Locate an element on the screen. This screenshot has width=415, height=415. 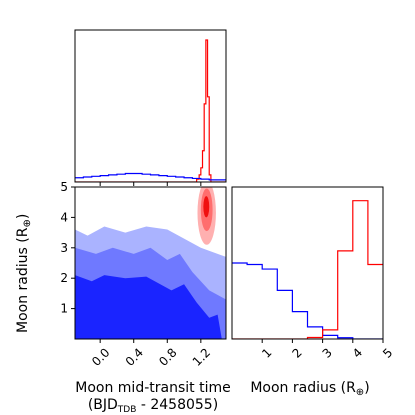
radius-hist-xtick-label: 4 is located at coordinates (357, 352).